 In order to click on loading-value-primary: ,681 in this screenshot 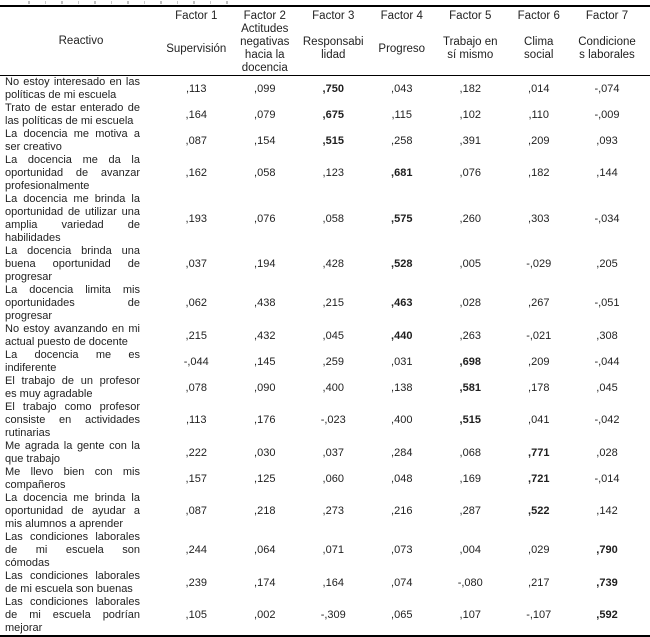, I will do `click(402, 173)`.